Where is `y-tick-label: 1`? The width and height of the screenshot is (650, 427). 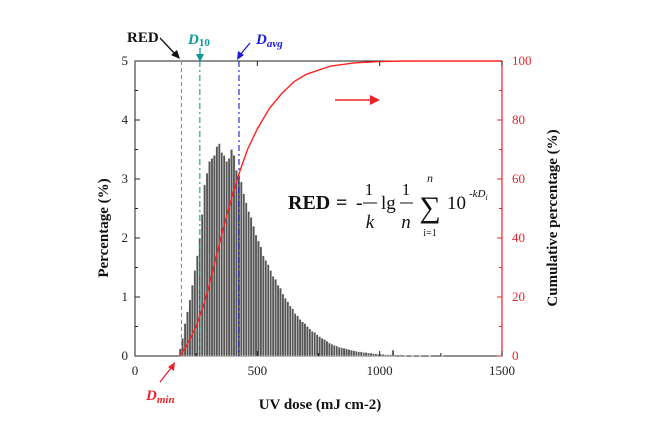
y-tick-label: 1 is located at coordinates (125, 296).